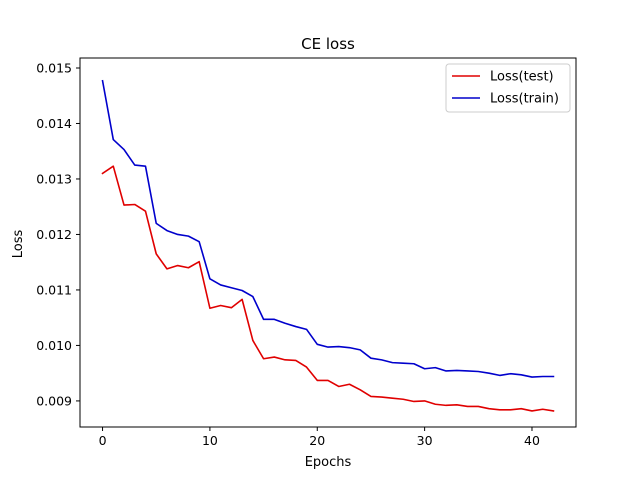 This screenshot has width=640, height=480. I want to click on x-tick-label: 10, so click(210, 440).